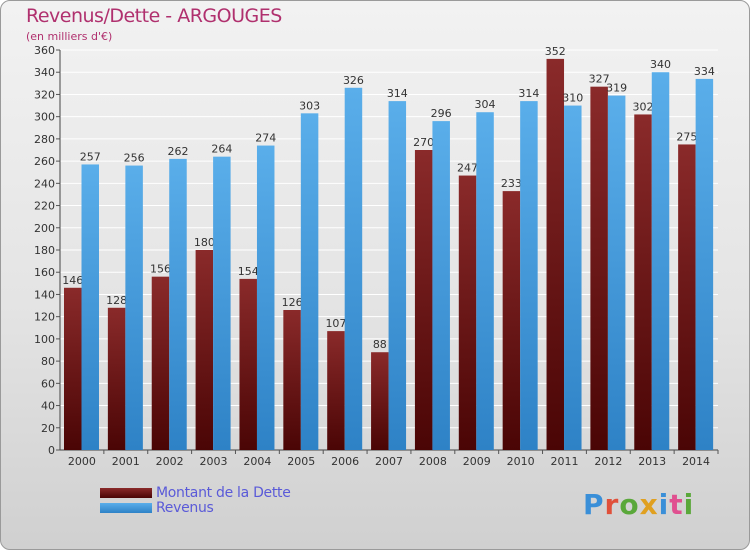  Describe the element at coordinates (389, 461) in the screenshot. I see `x-tick-label: 2007` at that location.